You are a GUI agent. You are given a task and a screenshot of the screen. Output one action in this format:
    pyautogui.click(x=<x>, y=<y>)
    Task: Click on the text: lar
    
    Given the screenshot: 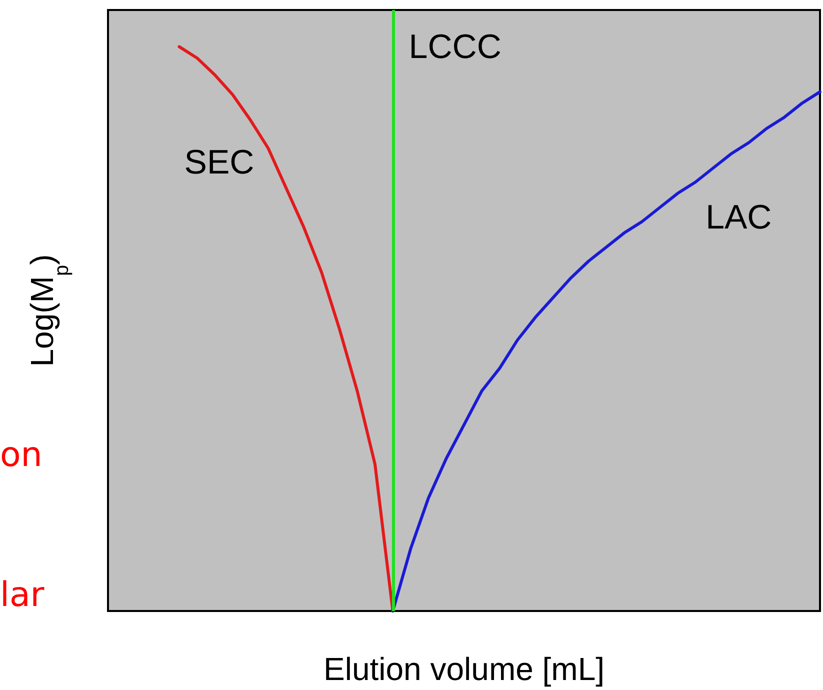 What is the action you would take?
    pyautogui.click(x=22, y=595)
    